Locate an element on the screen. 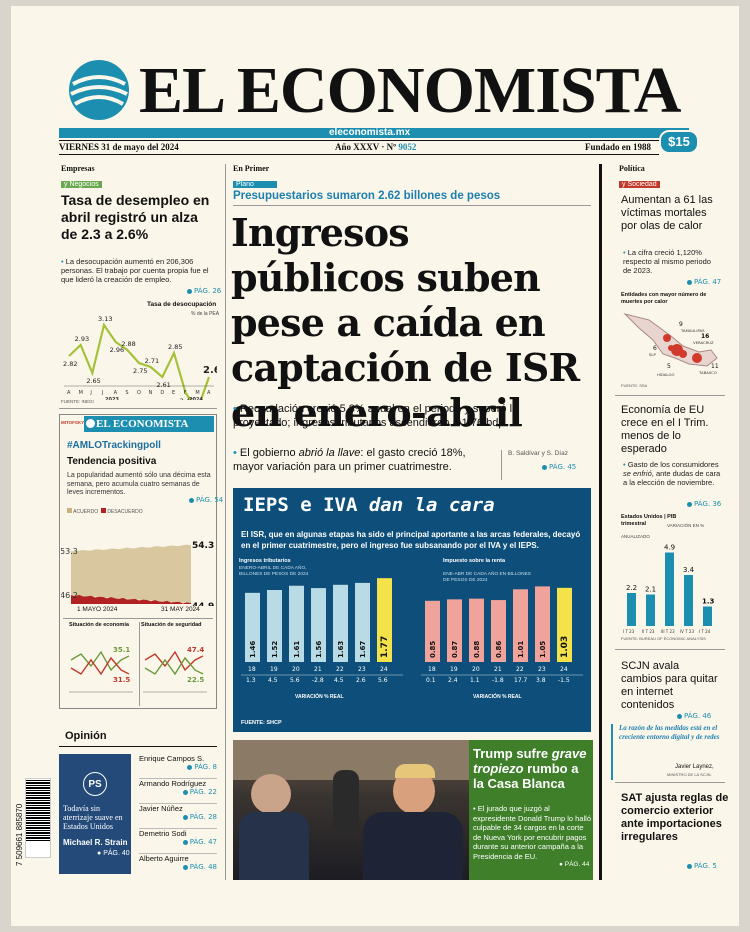  state-label: SLP is located at coordinates (653, 354).